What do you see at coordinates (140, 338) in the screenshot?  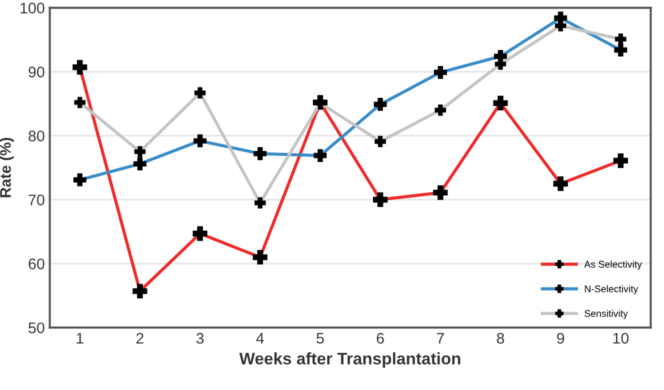 I see `x-tick-label: 2` at bounding box center [140, 338].